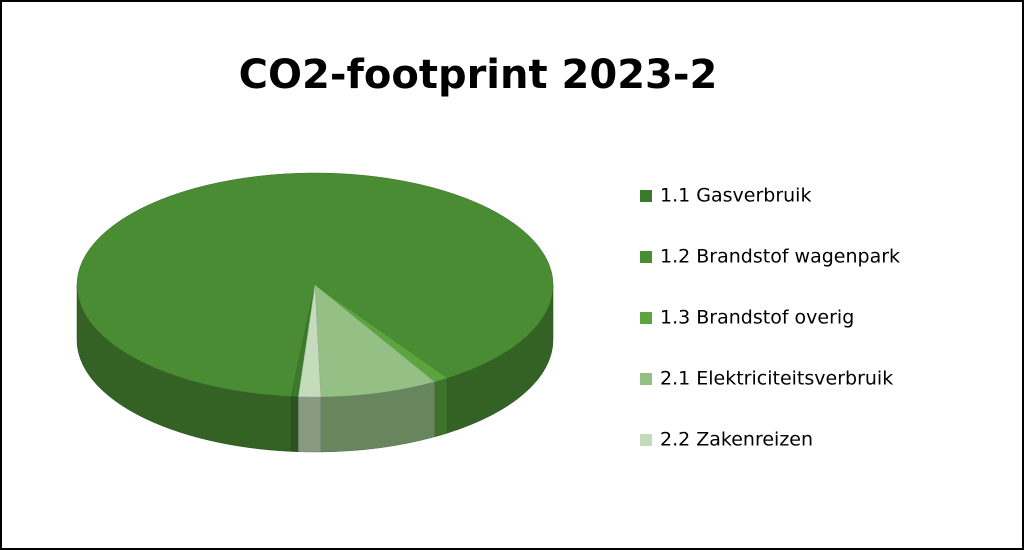 Image resolution: width=1024 pixels, height=550 pixels. Describe the element at coordinates (757, 318) in the screenshot. I see `legend-label: 1.3 Brandstof overig` at that location.